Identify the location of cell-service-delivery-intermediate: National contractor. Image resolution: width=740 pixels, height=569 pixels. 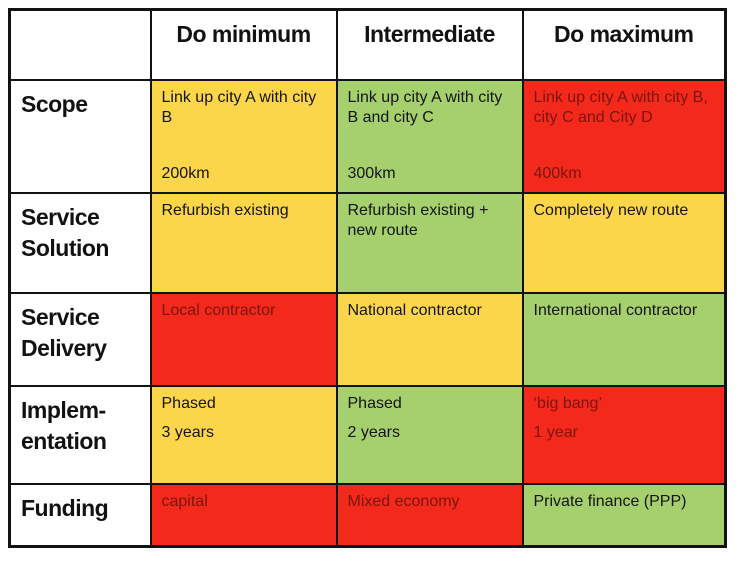
(429, 339).